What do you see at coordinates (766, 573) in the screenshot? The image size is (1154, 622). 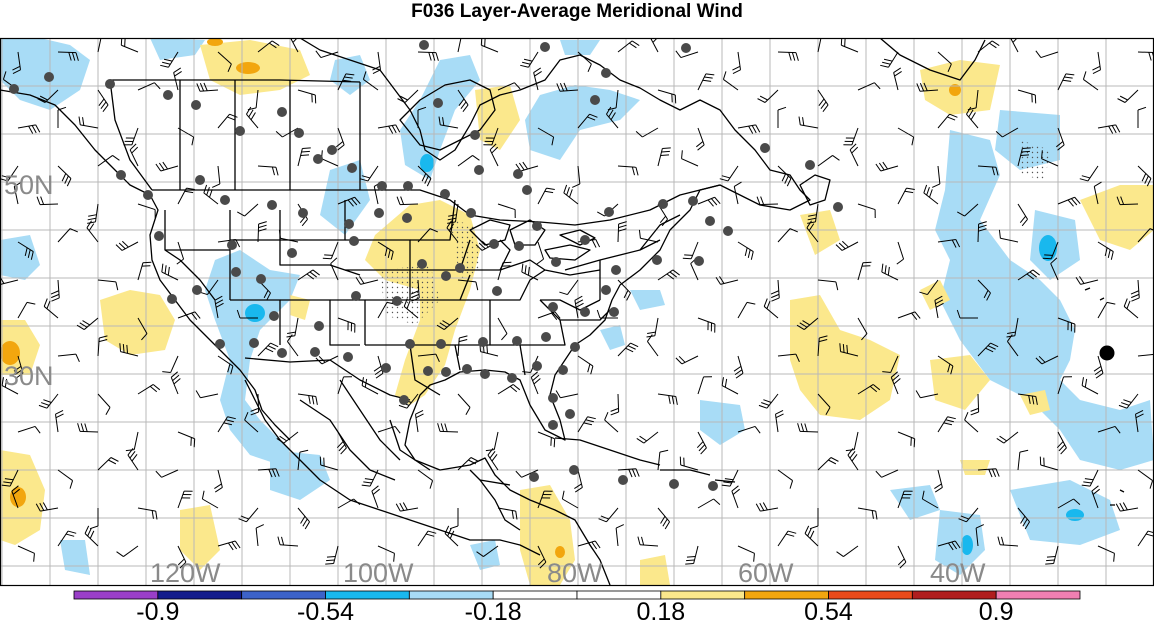 I see `lon-label-60w: 60W` at bounding box center [766, 573].